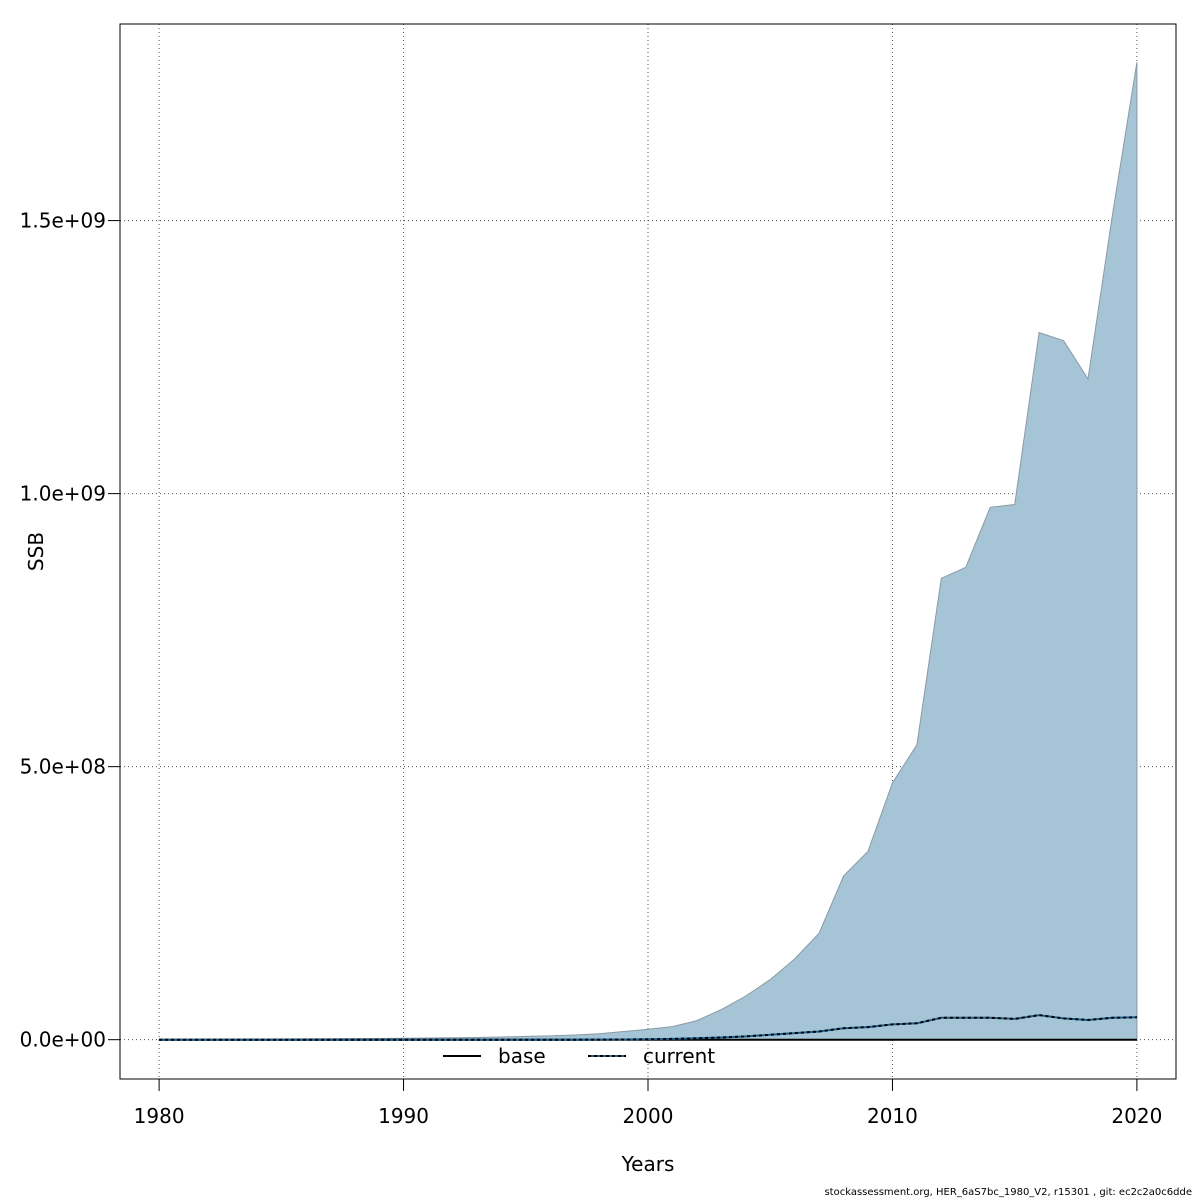  Describe the element at coordinates (63, 221) in the screenshot. I see `y-tick-label-1.5e+09: 1.5e+09` at that location.